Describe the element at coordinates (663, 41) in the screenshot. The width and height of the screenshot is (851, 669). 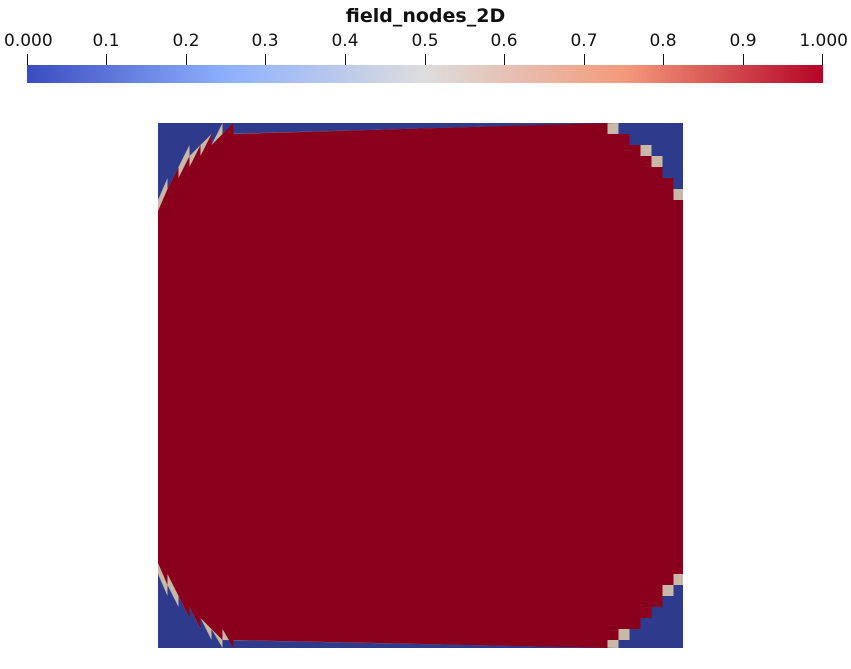
I see `tick-label-8: 0.8` at that location.